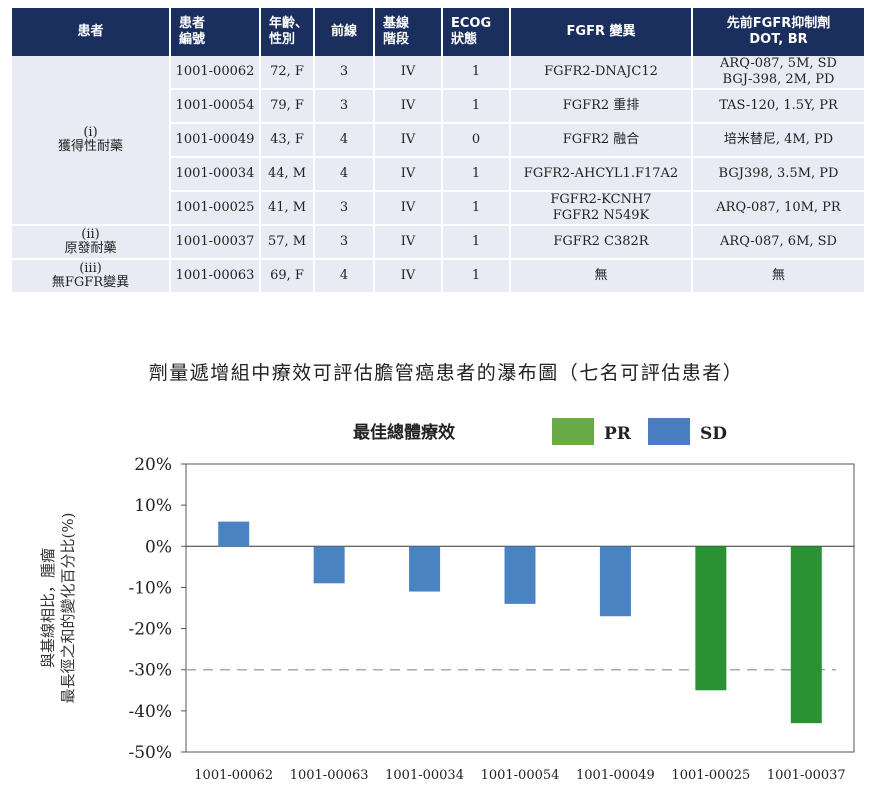  Describe the element at coordinates (91, 32) in the screenshot. I see `column-header: 患者` at that location.